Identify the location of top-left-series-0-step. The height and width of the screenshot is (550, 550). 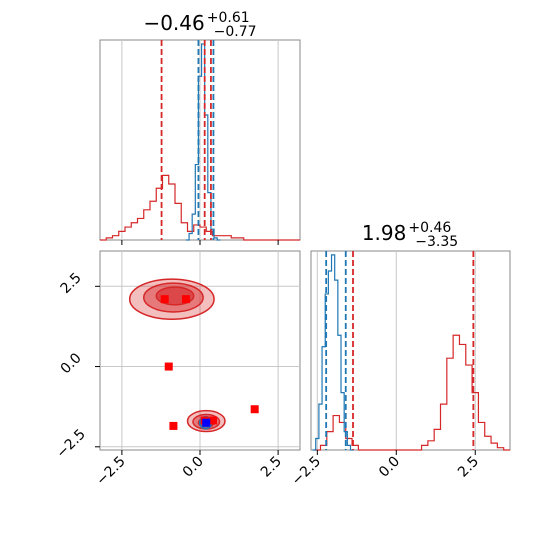
(200, 207).